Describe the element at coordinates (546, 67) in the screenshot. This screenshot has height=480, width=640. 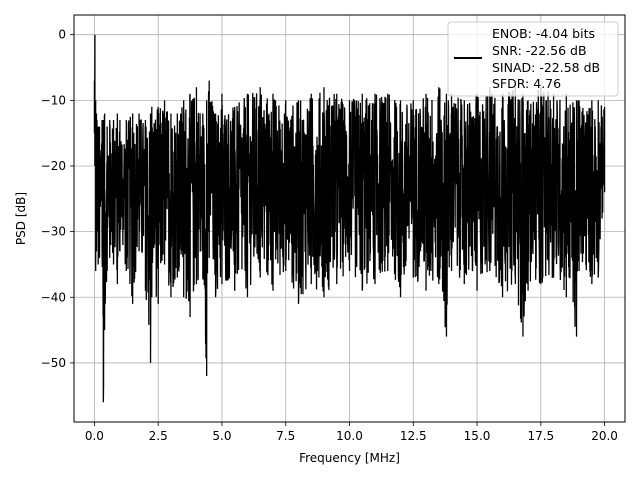
I see `legend-entry-sinad: SINAD: -22.58 dB` at that location.